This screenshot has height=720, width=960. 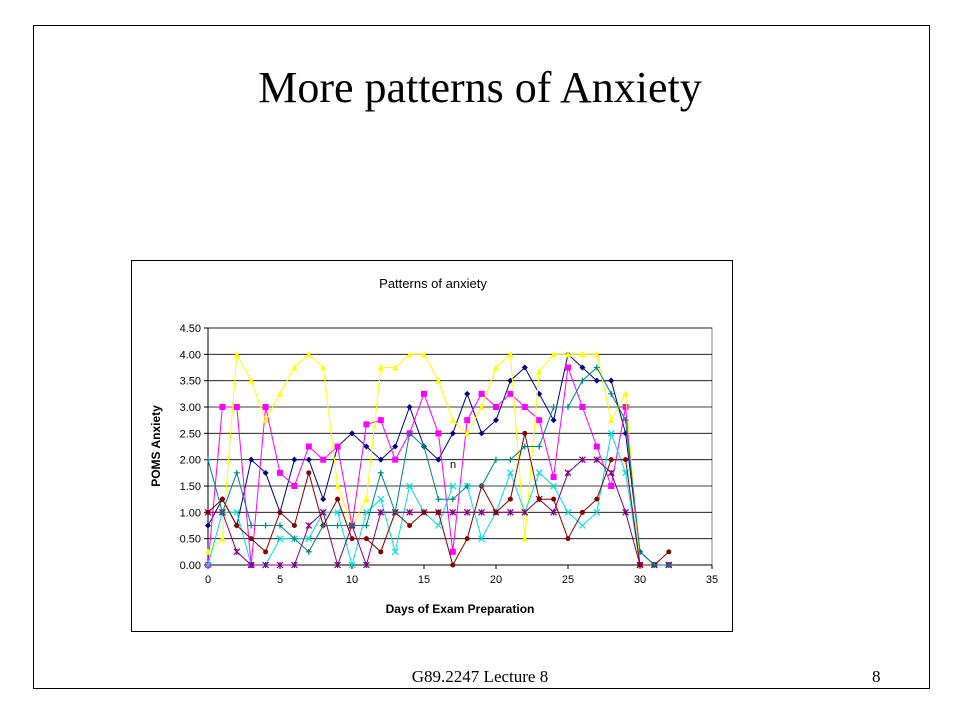 I want to click on x-tick-label: 35, so click(x=712, y=580).